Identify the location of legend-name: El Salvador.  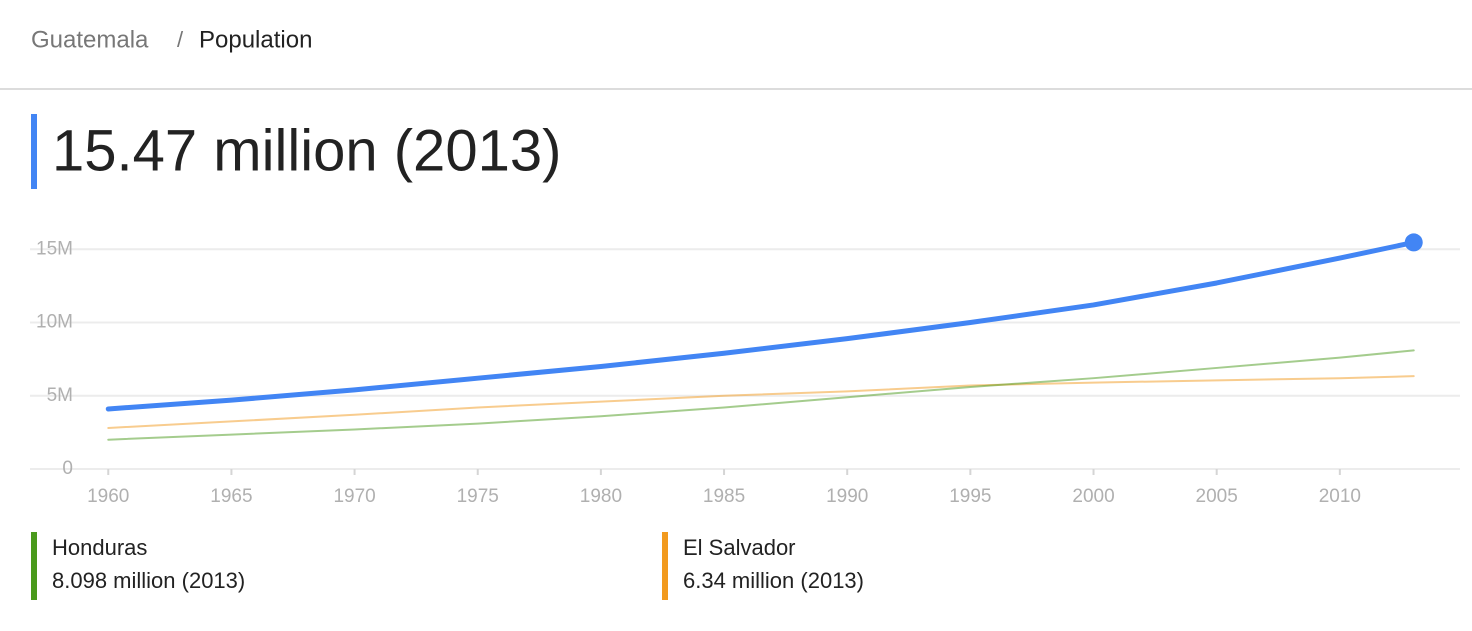
(739, 547).